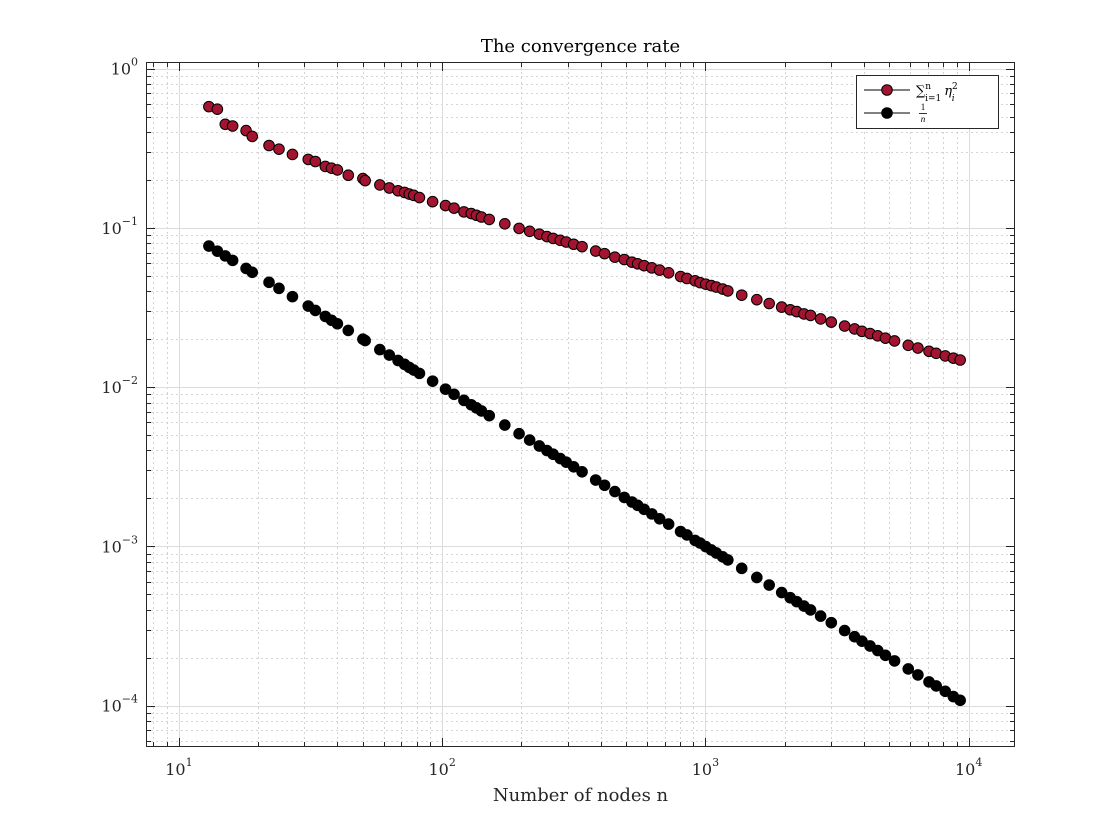 The width and height of the screenshot is (1120, 840). What do you see at coordinates (580, 46) in the screenshot?
I see `chart-title: The convergence rate` at bounding box center [580, 46].